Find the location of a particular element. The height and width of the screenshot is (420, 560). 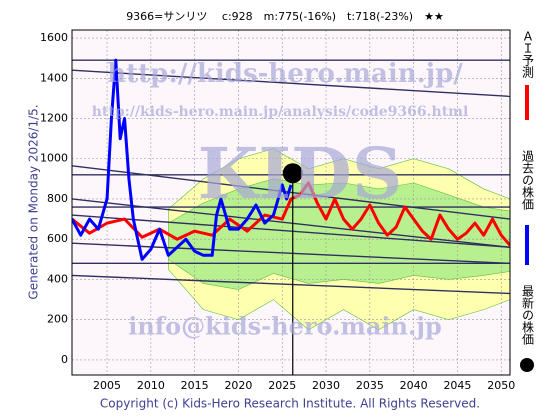

legend-label: 過去の株価 is located at coordinates (528, 180).